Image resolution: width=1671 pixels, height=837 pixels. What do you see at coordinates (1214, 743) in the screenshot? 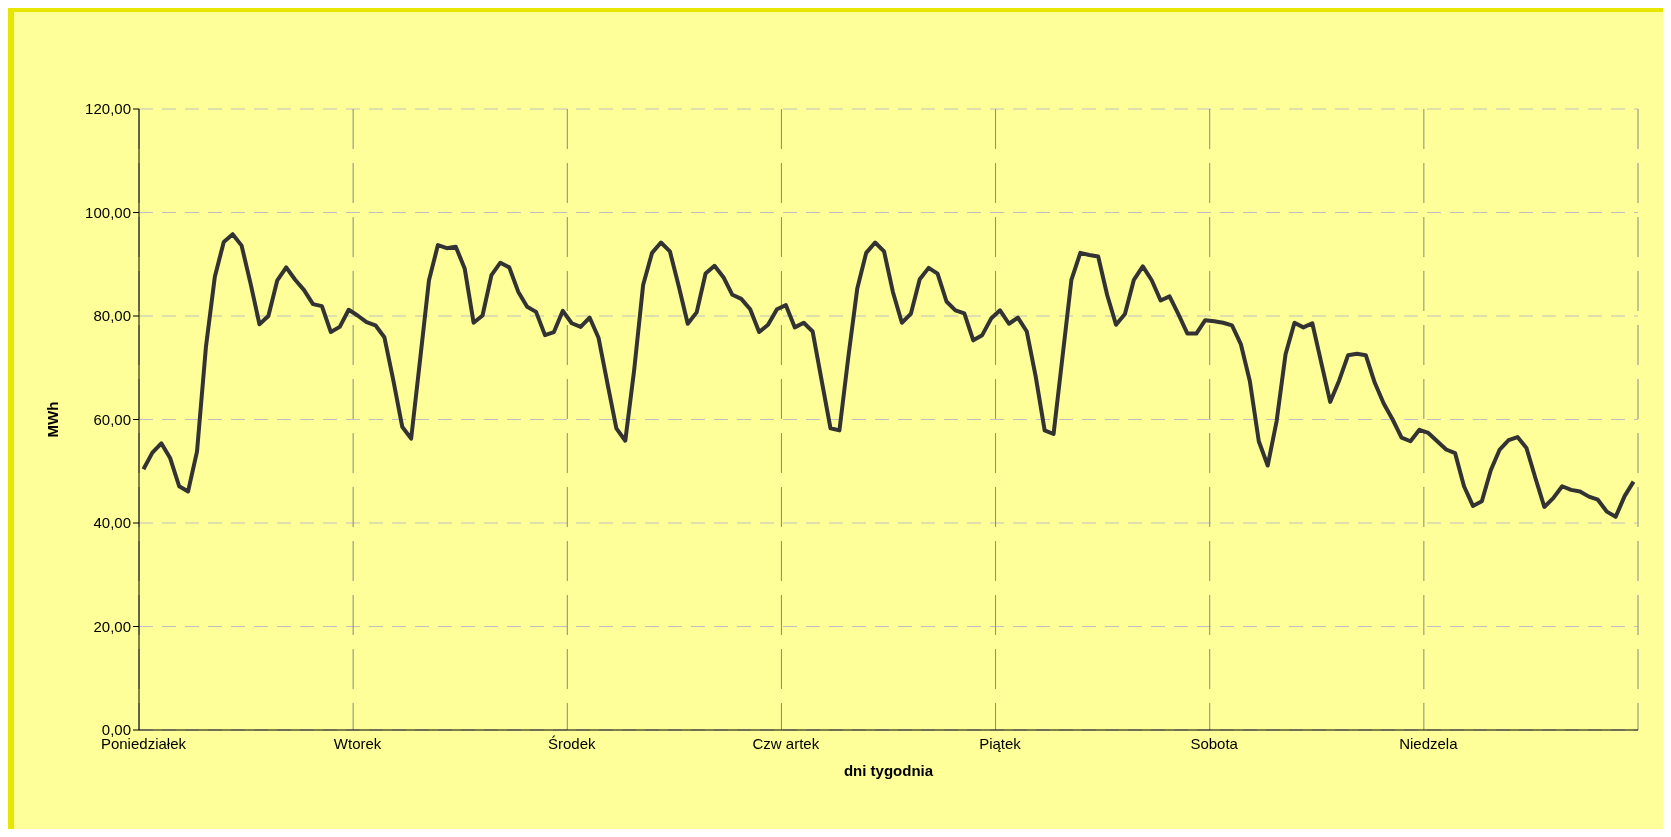
I see `x-tick-label: Sobota` at bounding box center [1214, 743].